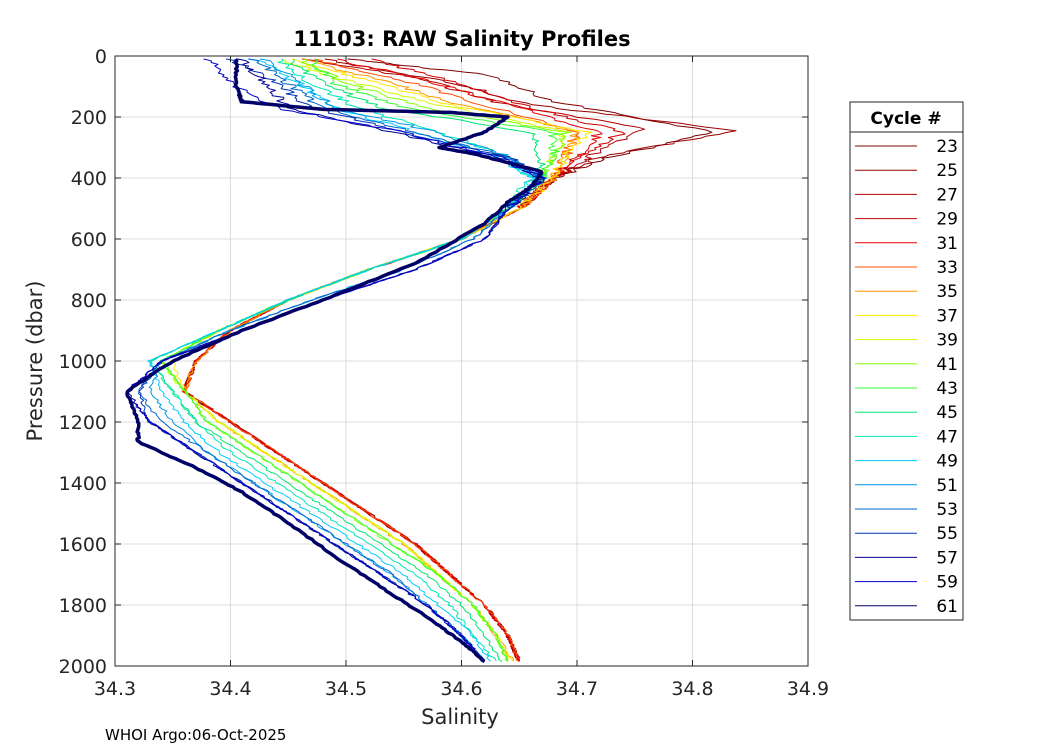  Describe the element at coordinates (947, 534) in the screenshot. I see `legend-label-cycle-55: 55` at that location.